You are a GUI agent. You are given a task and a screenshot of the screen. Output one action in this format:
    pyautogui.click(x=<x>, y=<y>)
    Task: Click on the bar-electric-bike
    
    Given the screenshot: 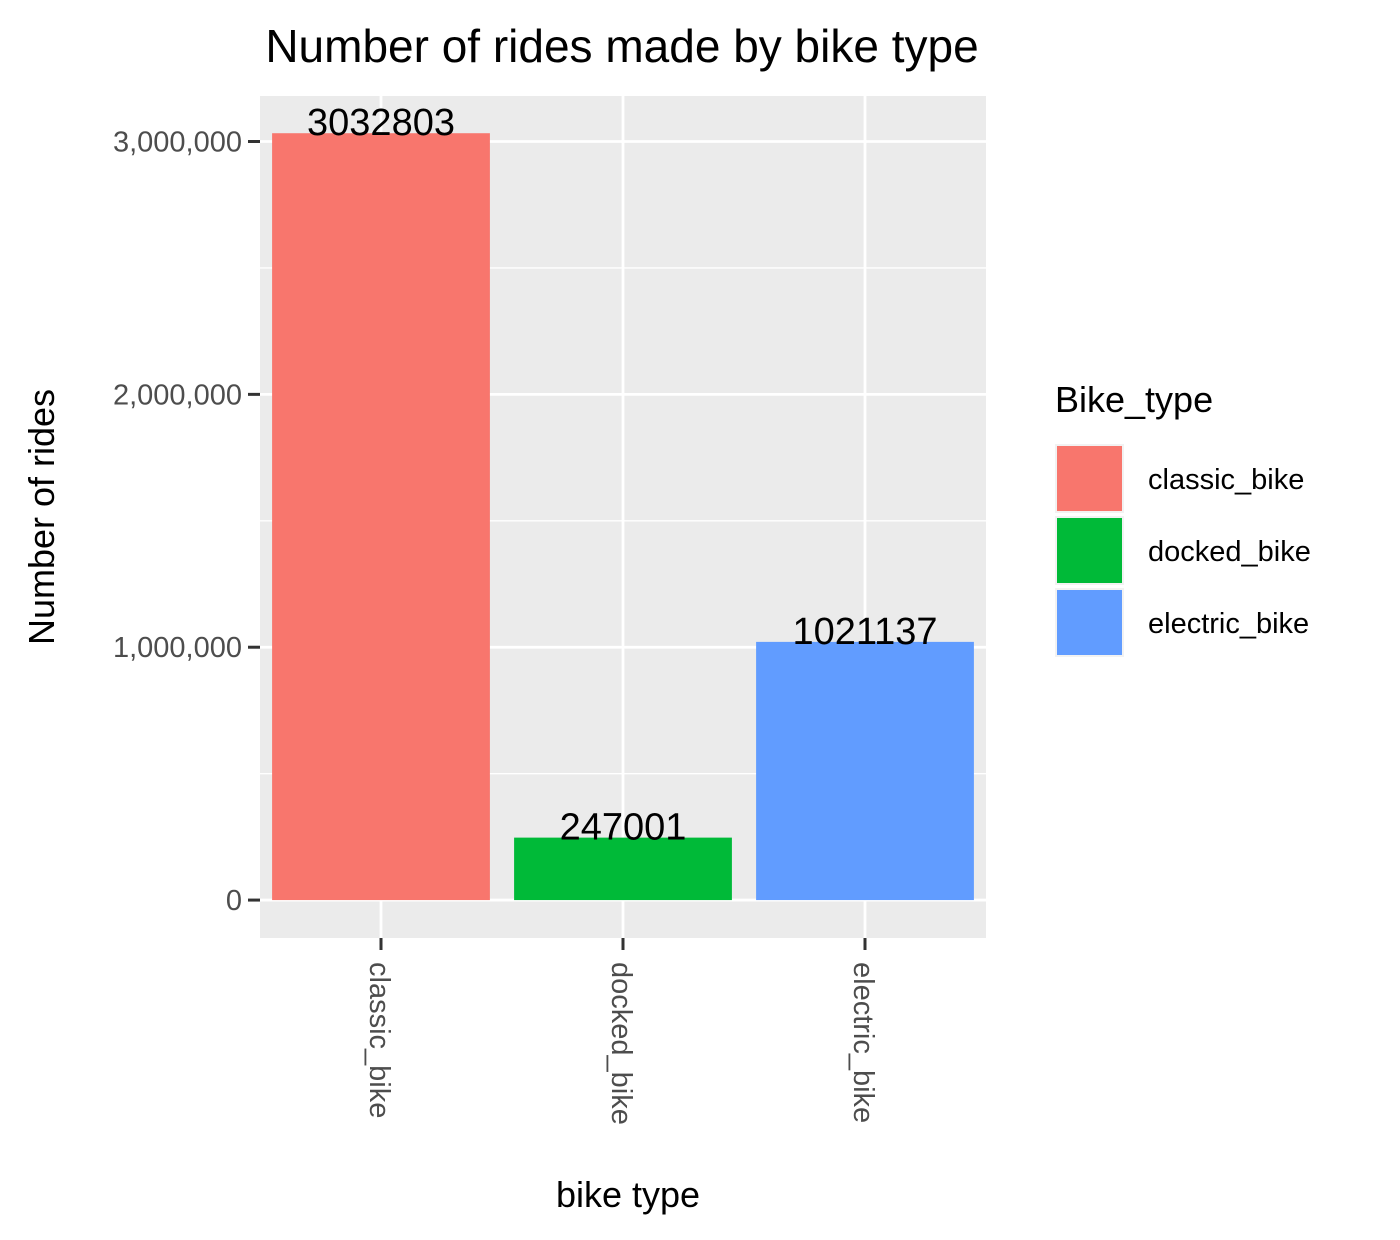 What is the action you would take?
    pyautogui.click(x=865, y=771)
    